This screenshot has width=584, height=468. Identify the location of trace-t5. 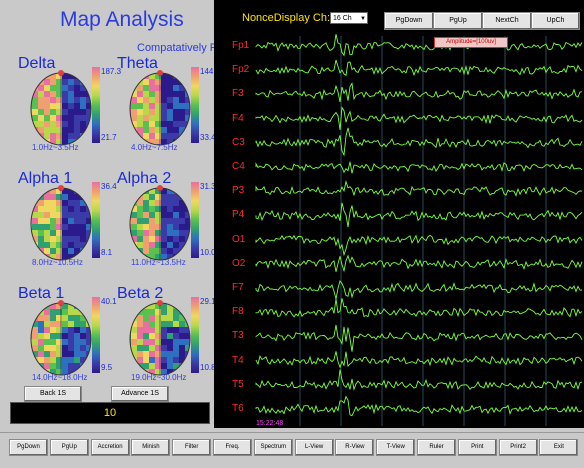
(419, 380).